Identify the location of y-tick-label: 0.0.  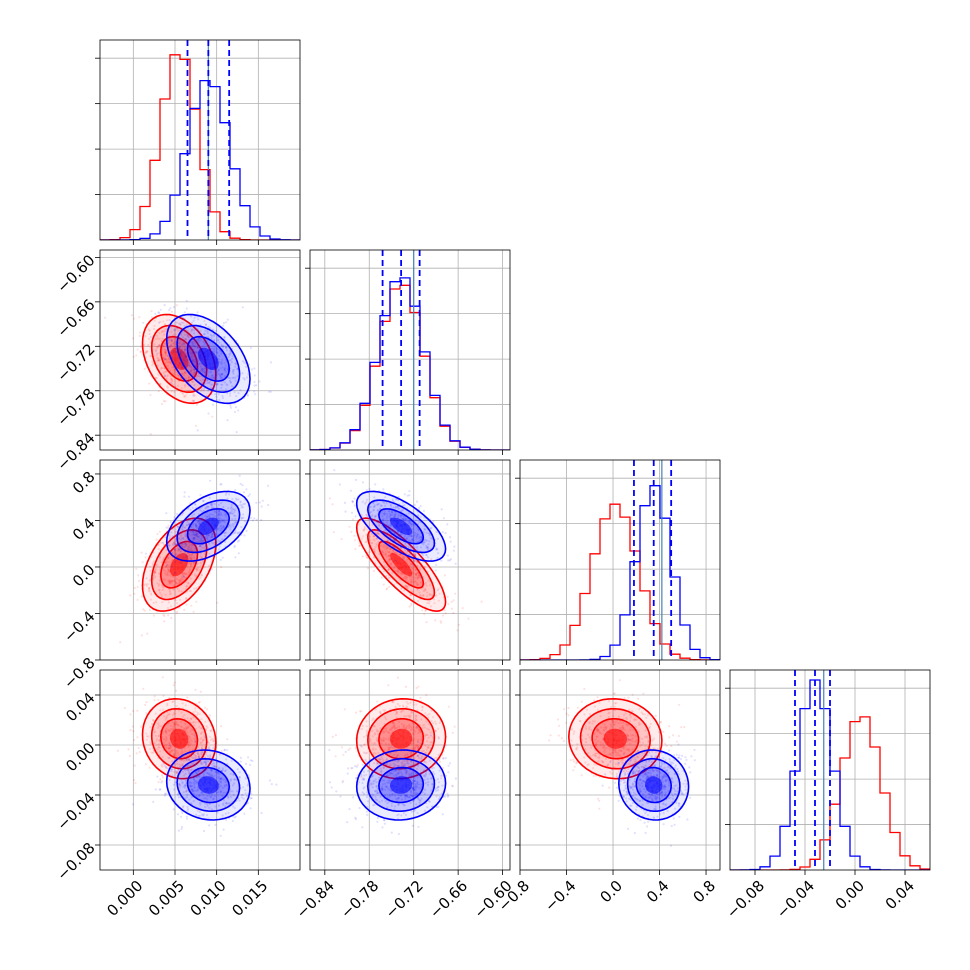
(84, 576).